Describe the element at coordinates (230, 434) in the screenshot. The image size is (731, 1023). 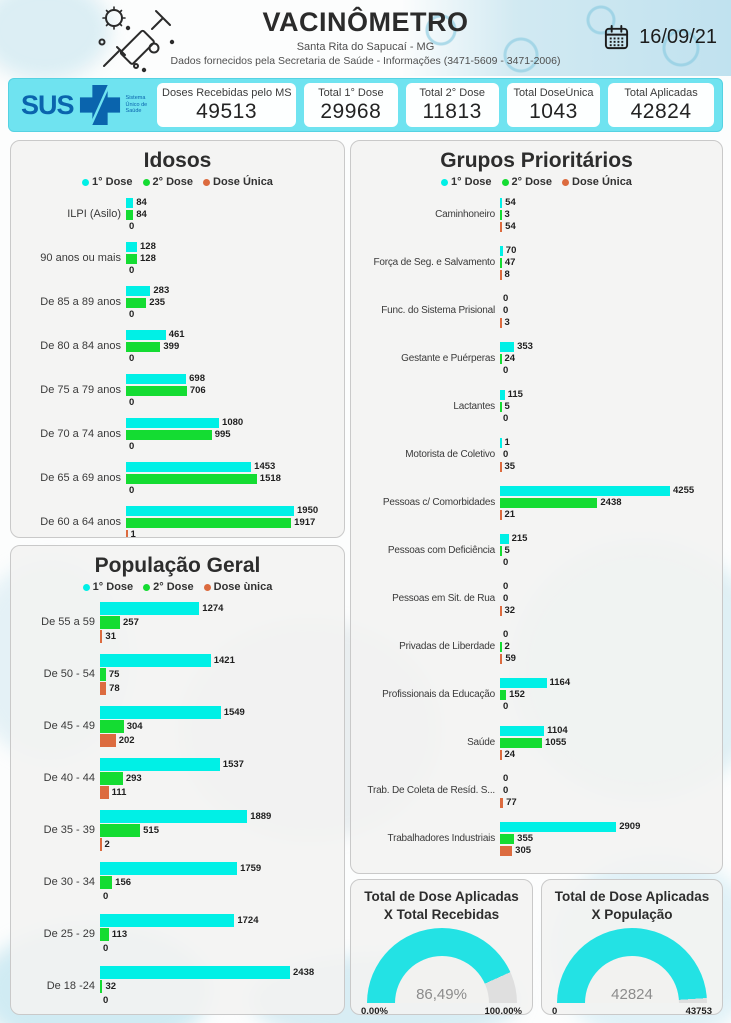
I see `bar-set: 1080 995 0` at that location.